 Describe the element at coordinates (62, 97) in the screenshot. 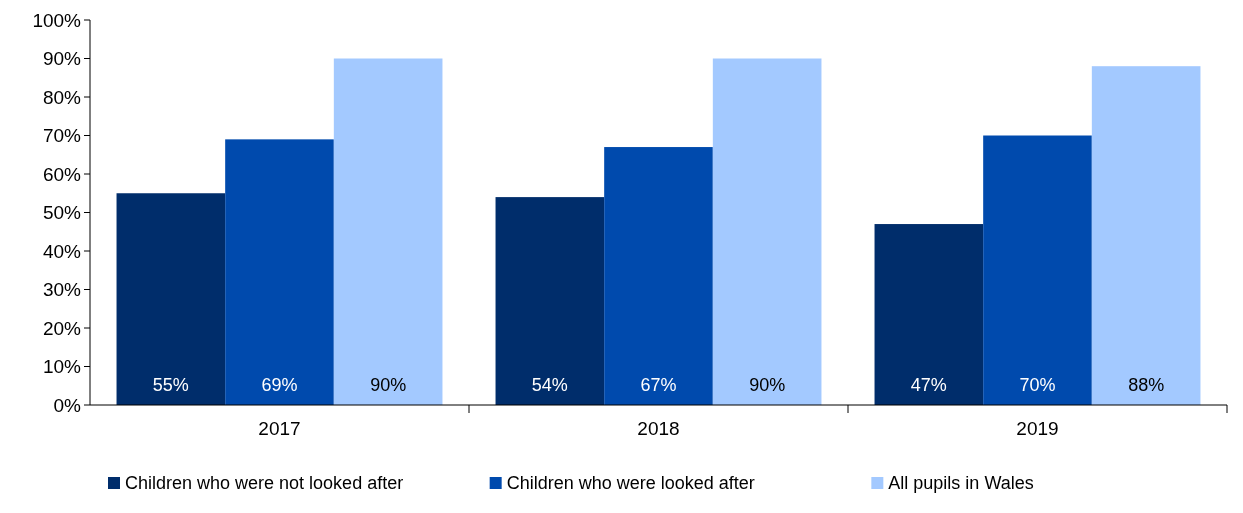

I see `y-tick-label: 80%` at that location.